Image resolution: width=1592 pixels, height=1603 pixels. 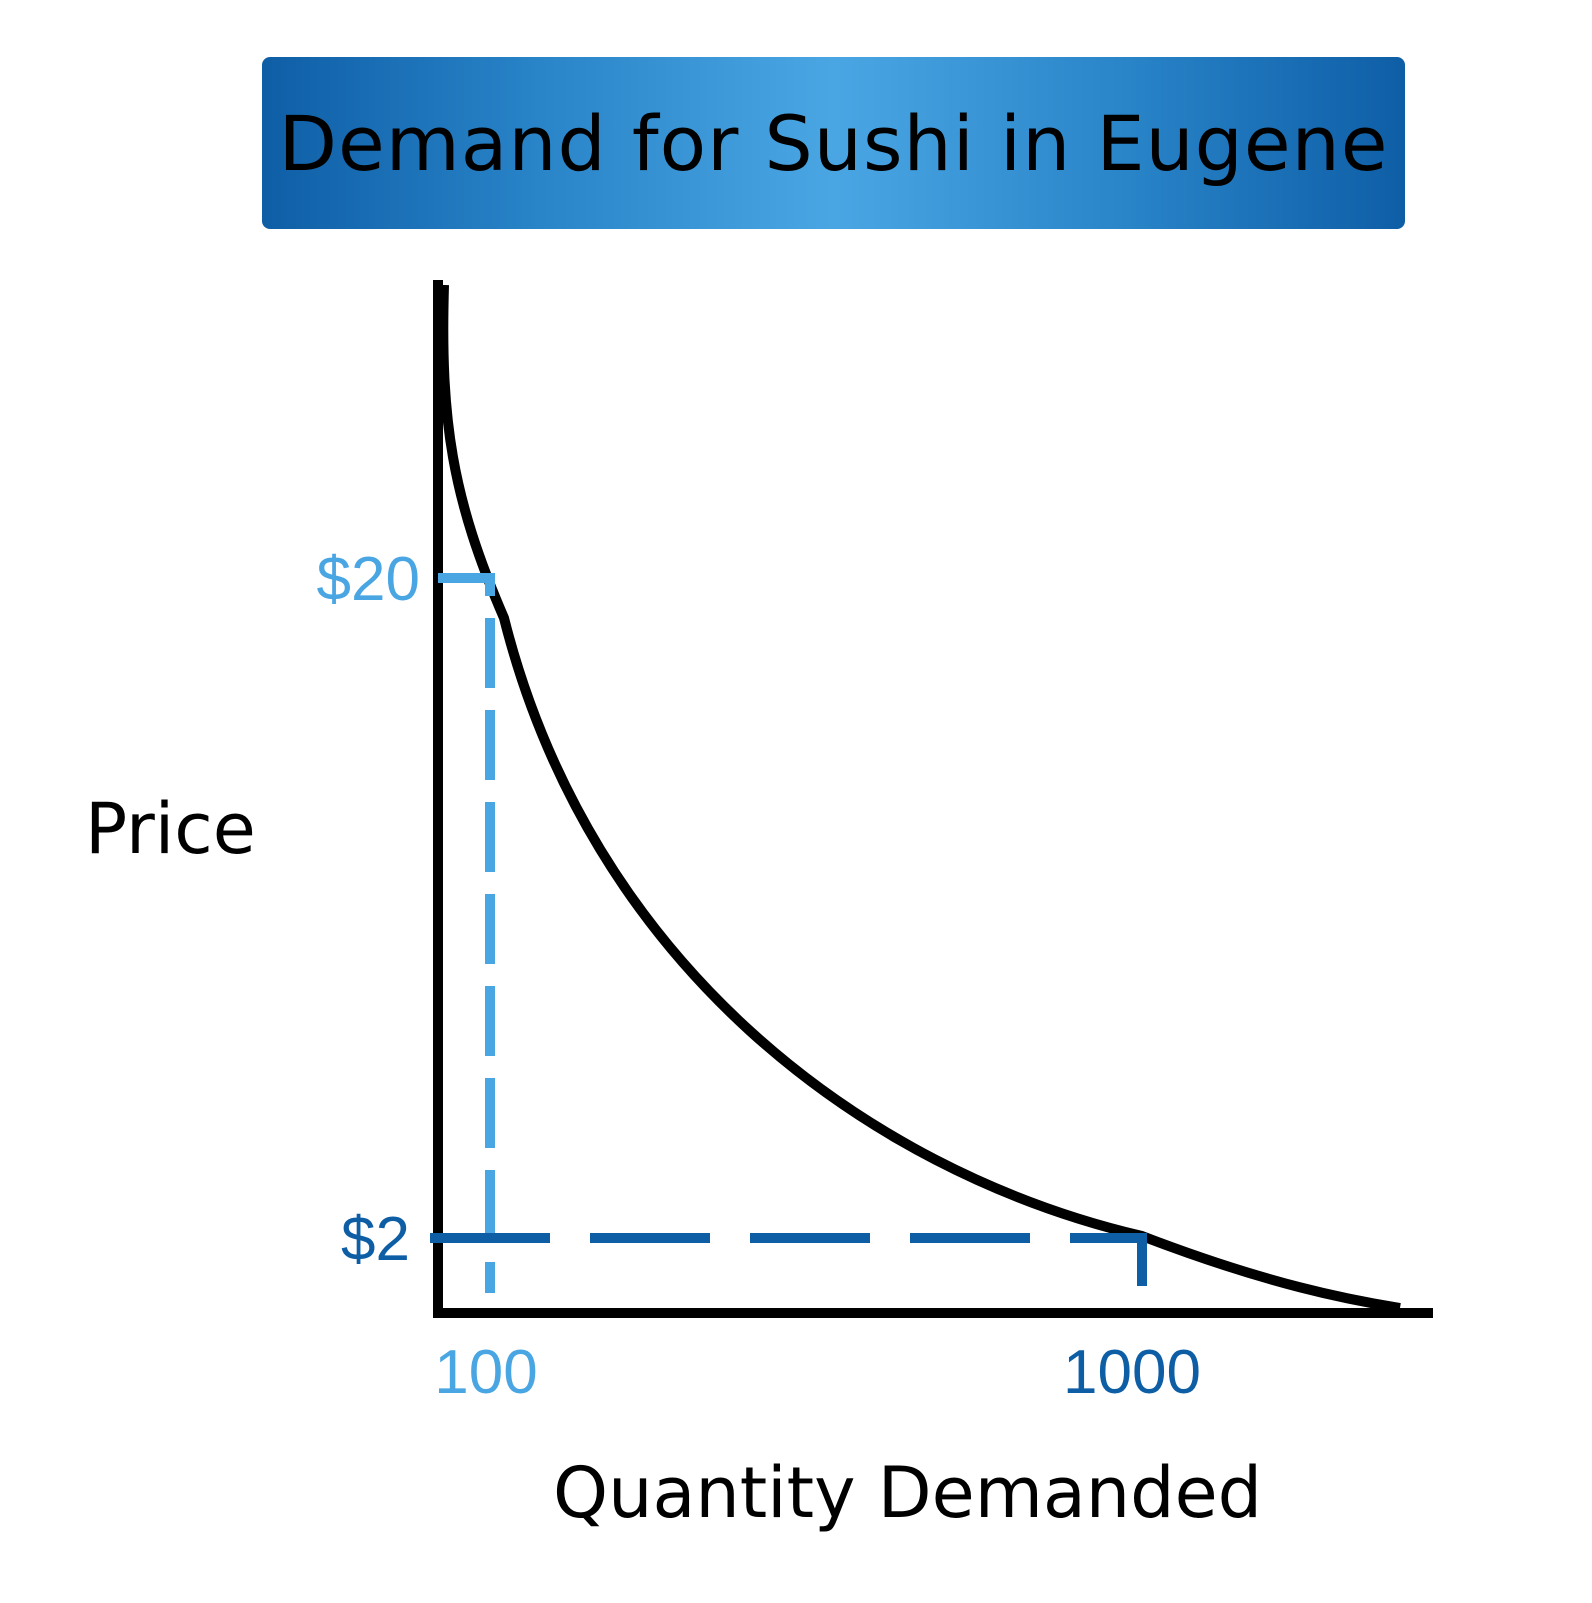 What do you see at coordinates (375, 1239) in the screenshot?
I see `y-tick-label-low: $2` at bounding box center [375, 1239].